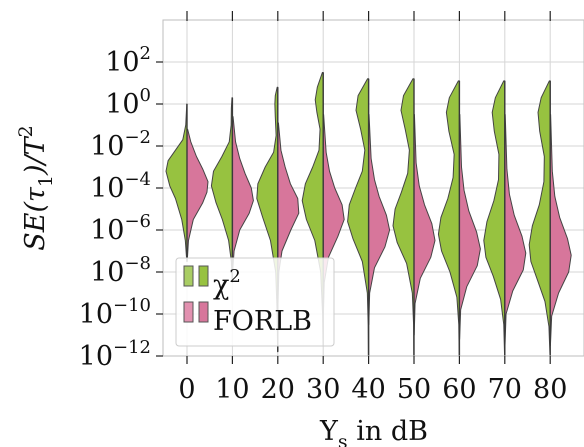  What do you see at coordinates (145, 95) in the screenshot?
I see `y-tick-label-exponent: 0` at bounding box center [145, 95].